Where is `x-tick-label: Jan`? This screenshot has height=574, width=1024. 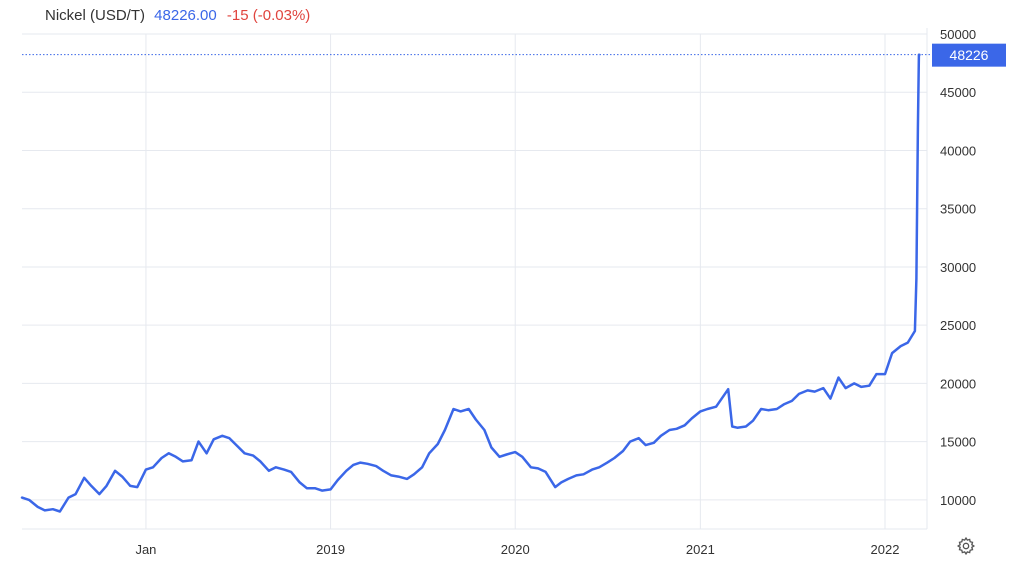 x-tick-label: Jan is located at coordinates (145, 549).